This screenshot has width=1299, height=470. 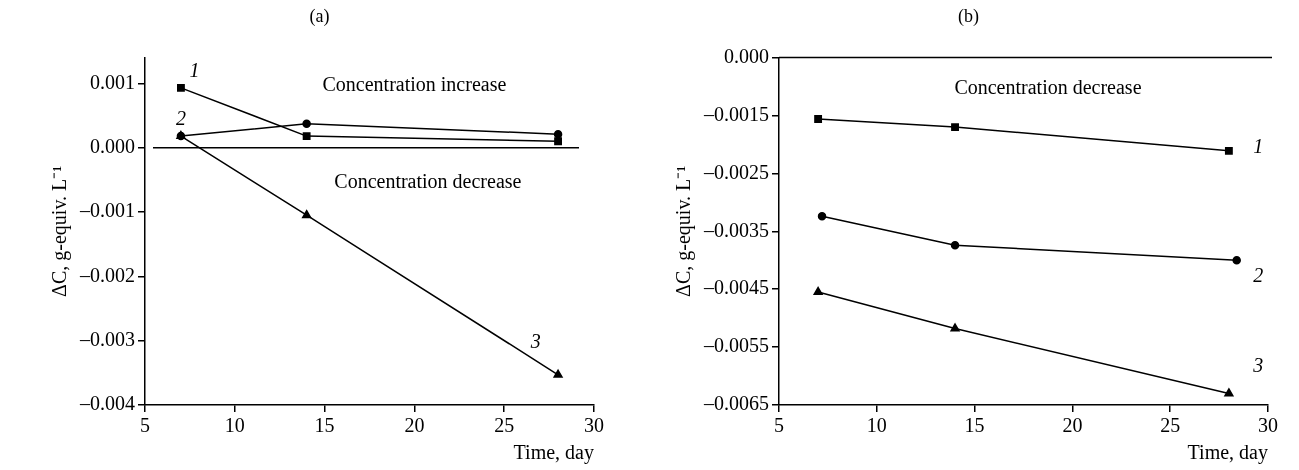 I want to click on y-tick-label: –0.0065, so click(x=736, y=403).